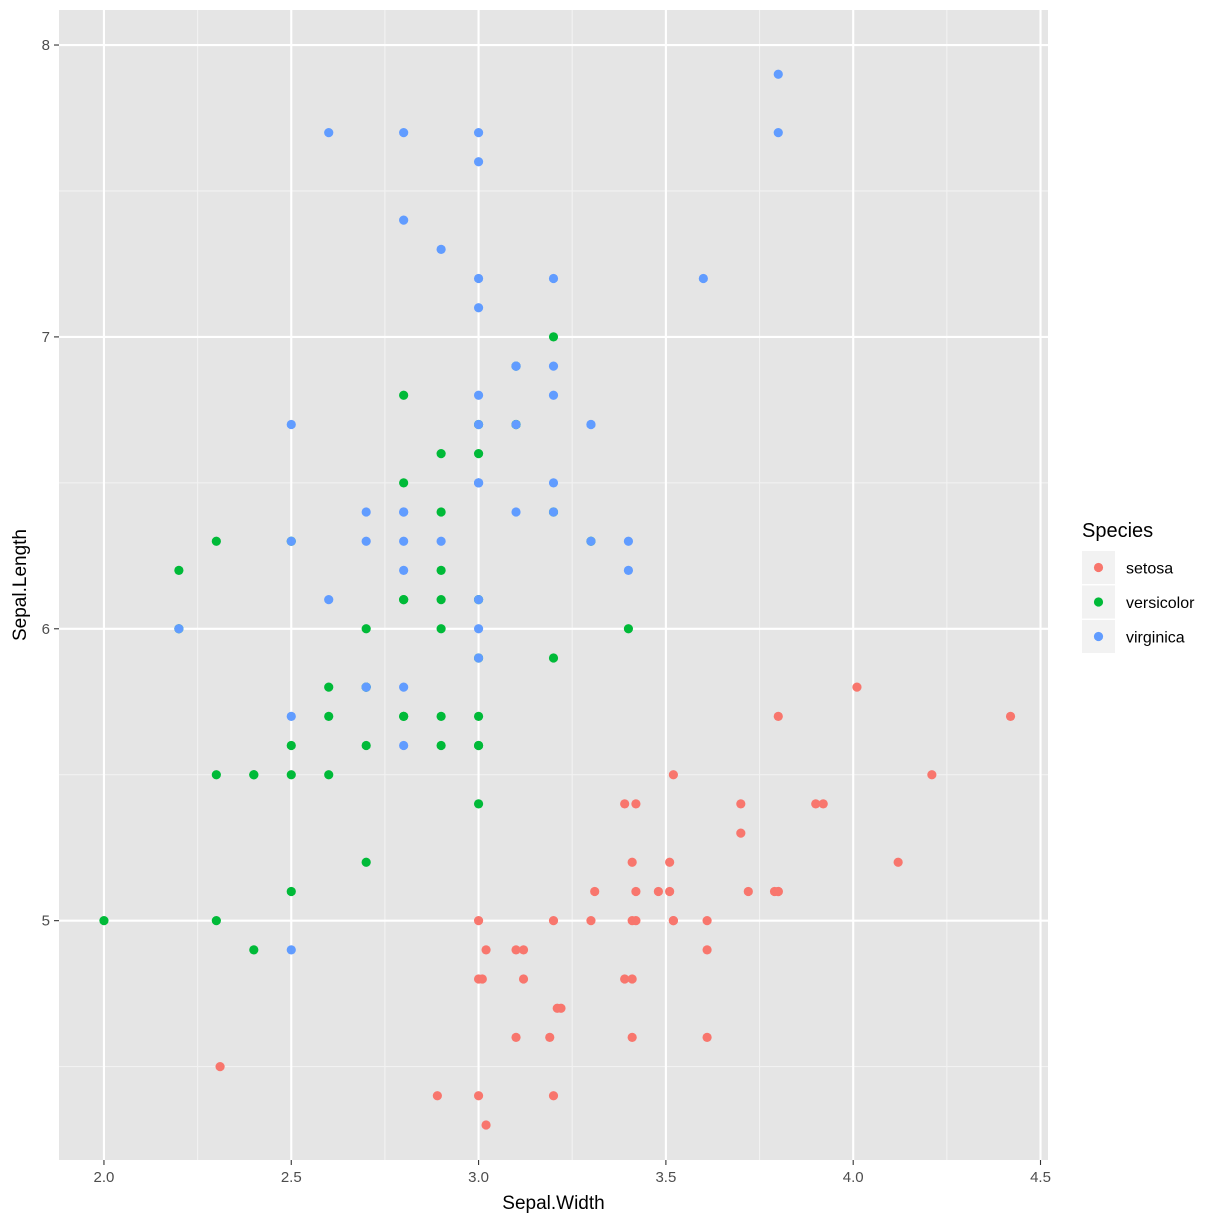 The width and height of the screenshot is (1224, 1224). Describe the element at coordinates (1149, 569) in the screenshot. I see `legend-label-setosa: setosa` at that location.